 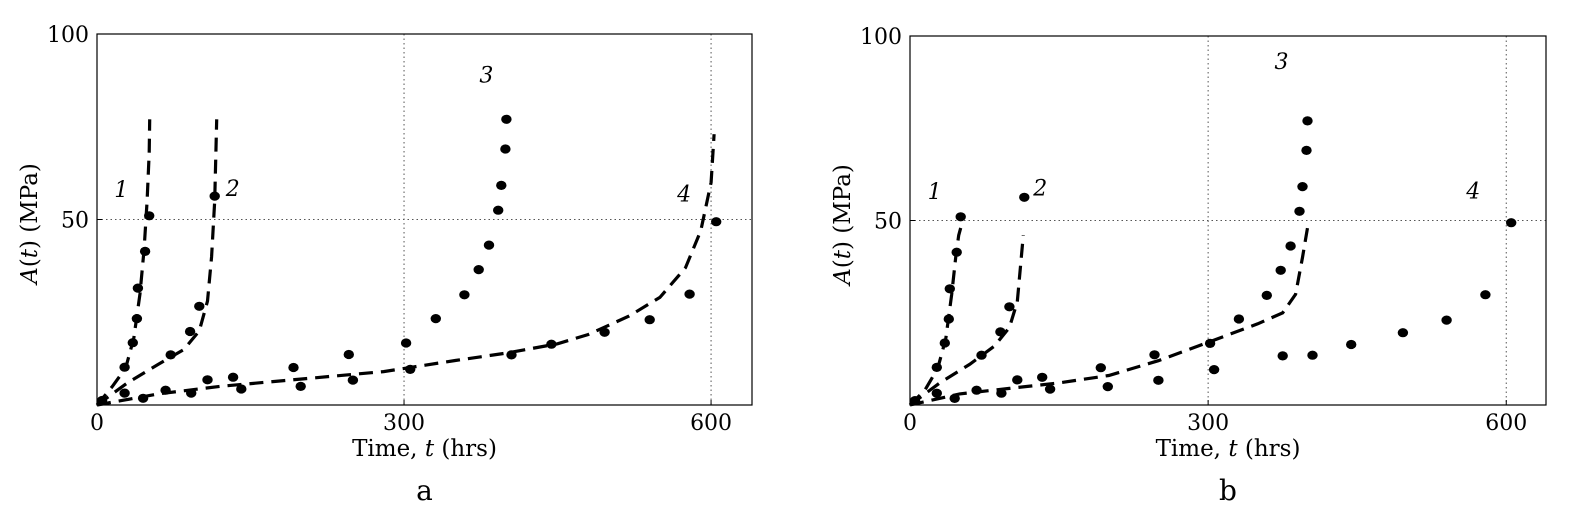 I want to click on panel-label-a: a, so click(x=424, y=490).